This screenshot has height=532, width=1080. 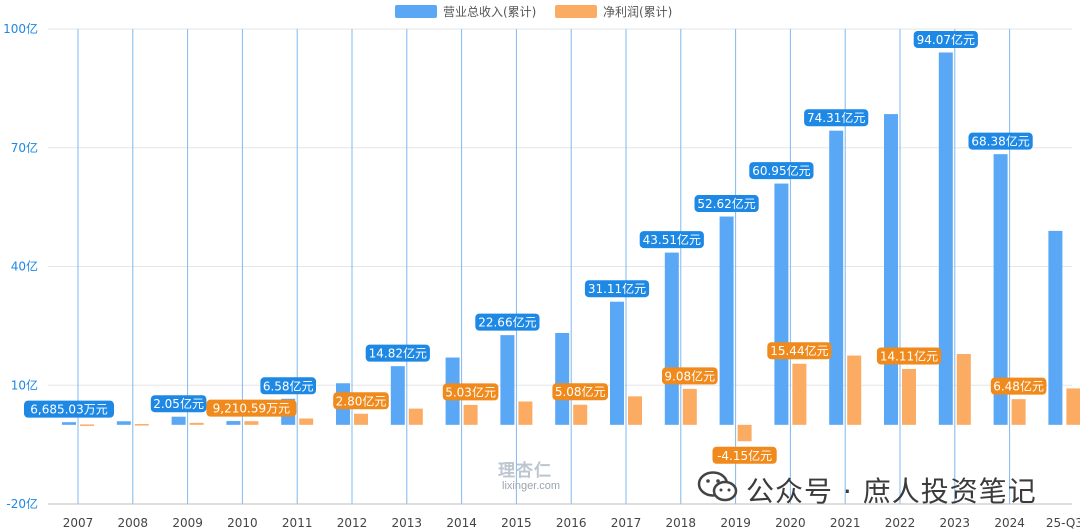 What do you see at coordinates (637, 12) in the screenshot?
I see `legend-label-profit: 净利润(累计)` at bounding box center [637, 12].